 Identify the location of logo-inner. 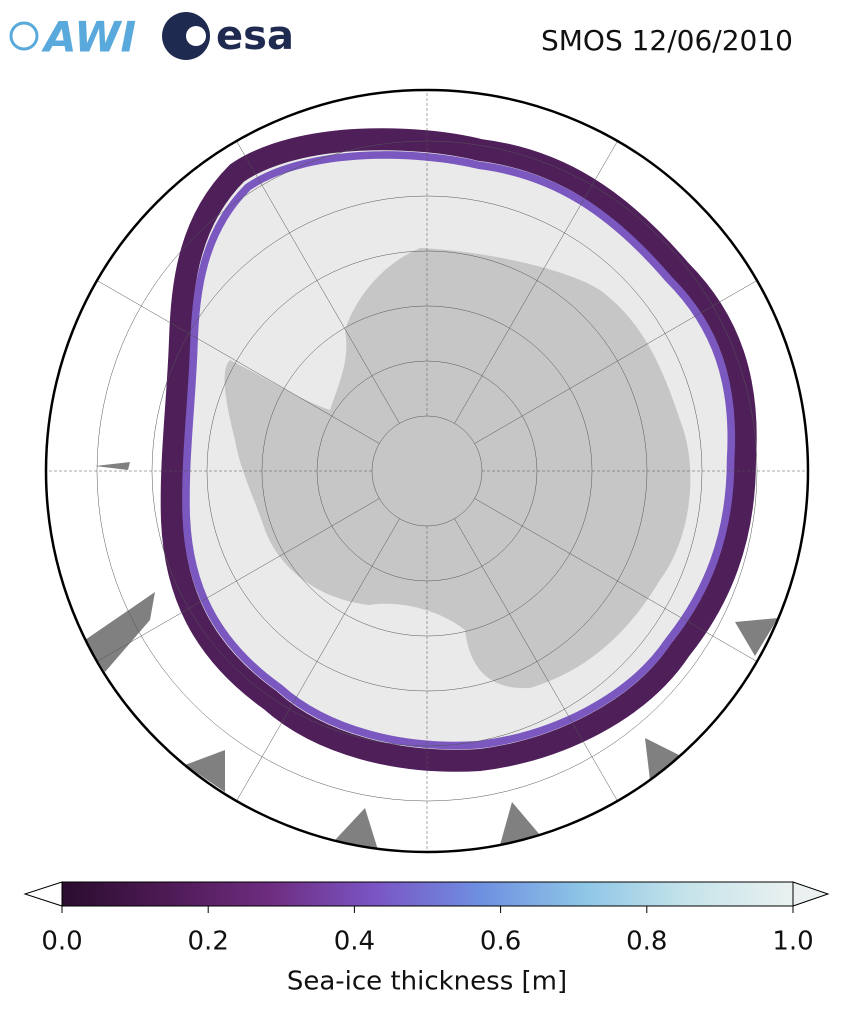
(196, 36).